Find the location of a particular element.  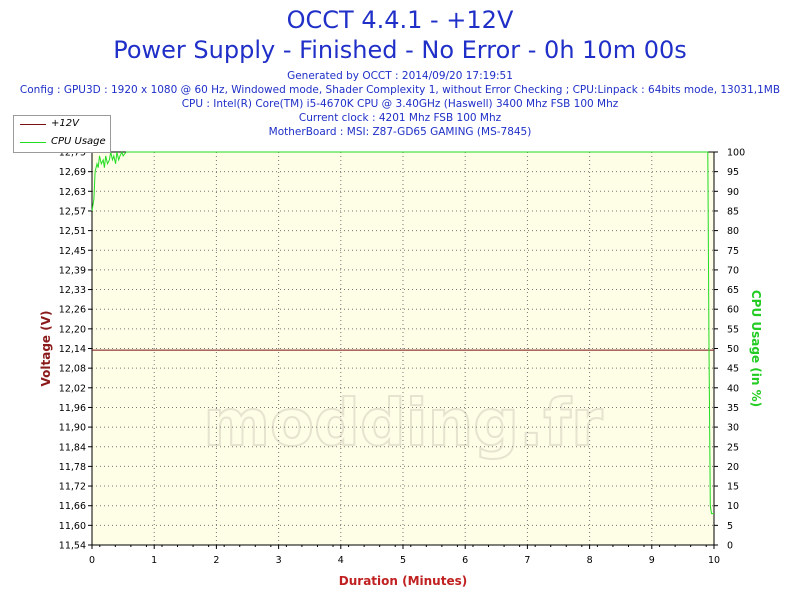

y2-tick-label: 0 is located at coordinates (730, 546).